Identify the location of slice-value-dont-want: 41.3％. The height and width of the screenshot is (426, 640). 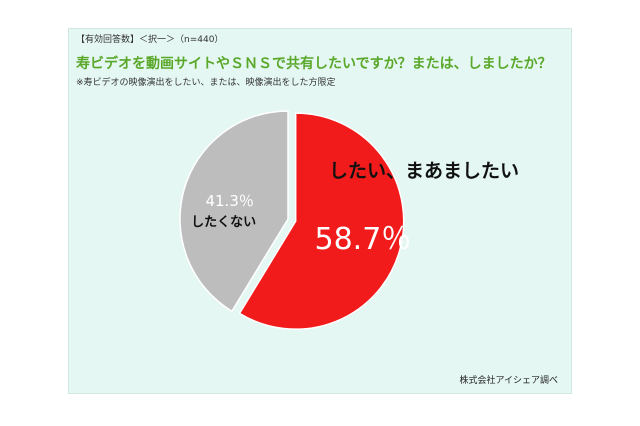
(229, 201).